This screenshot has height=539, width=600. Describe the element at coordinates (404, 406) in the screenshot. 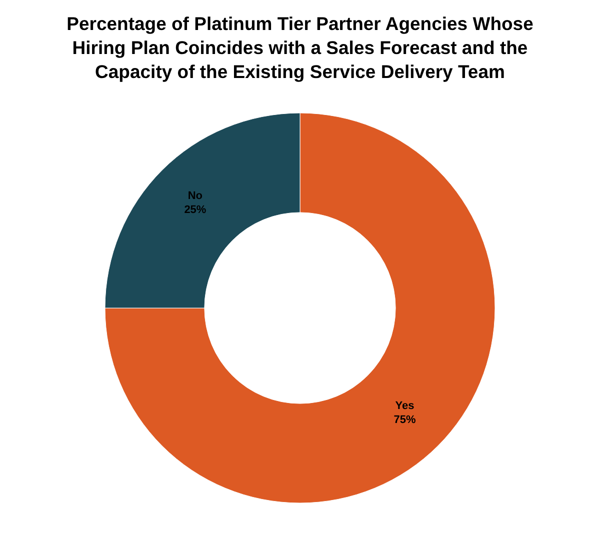

I see `slice-label: Yes` at that location.